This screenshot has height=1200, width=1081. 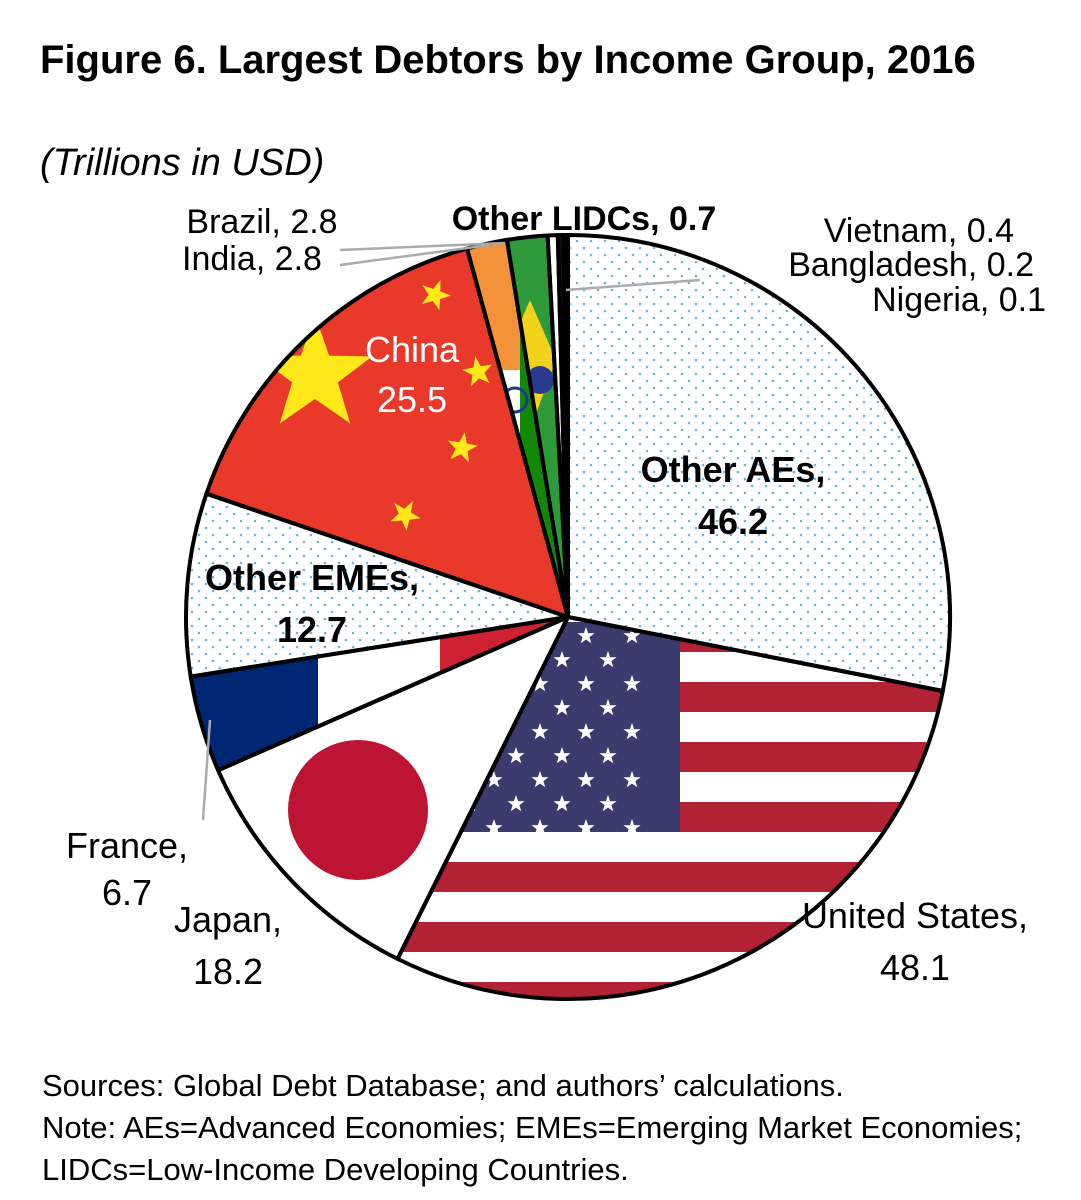 I want to click on label-other-lidcs: Other LIDCs, 0.7, so click(x=584, y=219).